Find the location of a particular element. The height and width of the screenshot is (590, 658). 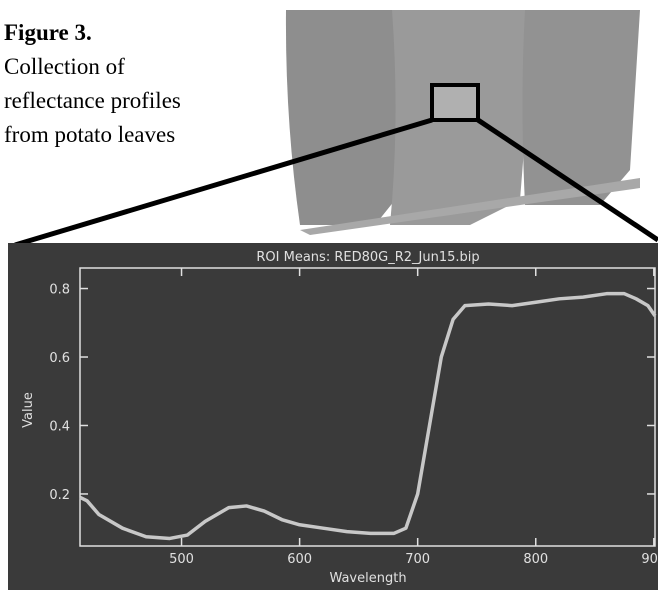

caption-line: Collection of is located at coordinates (64, 66).